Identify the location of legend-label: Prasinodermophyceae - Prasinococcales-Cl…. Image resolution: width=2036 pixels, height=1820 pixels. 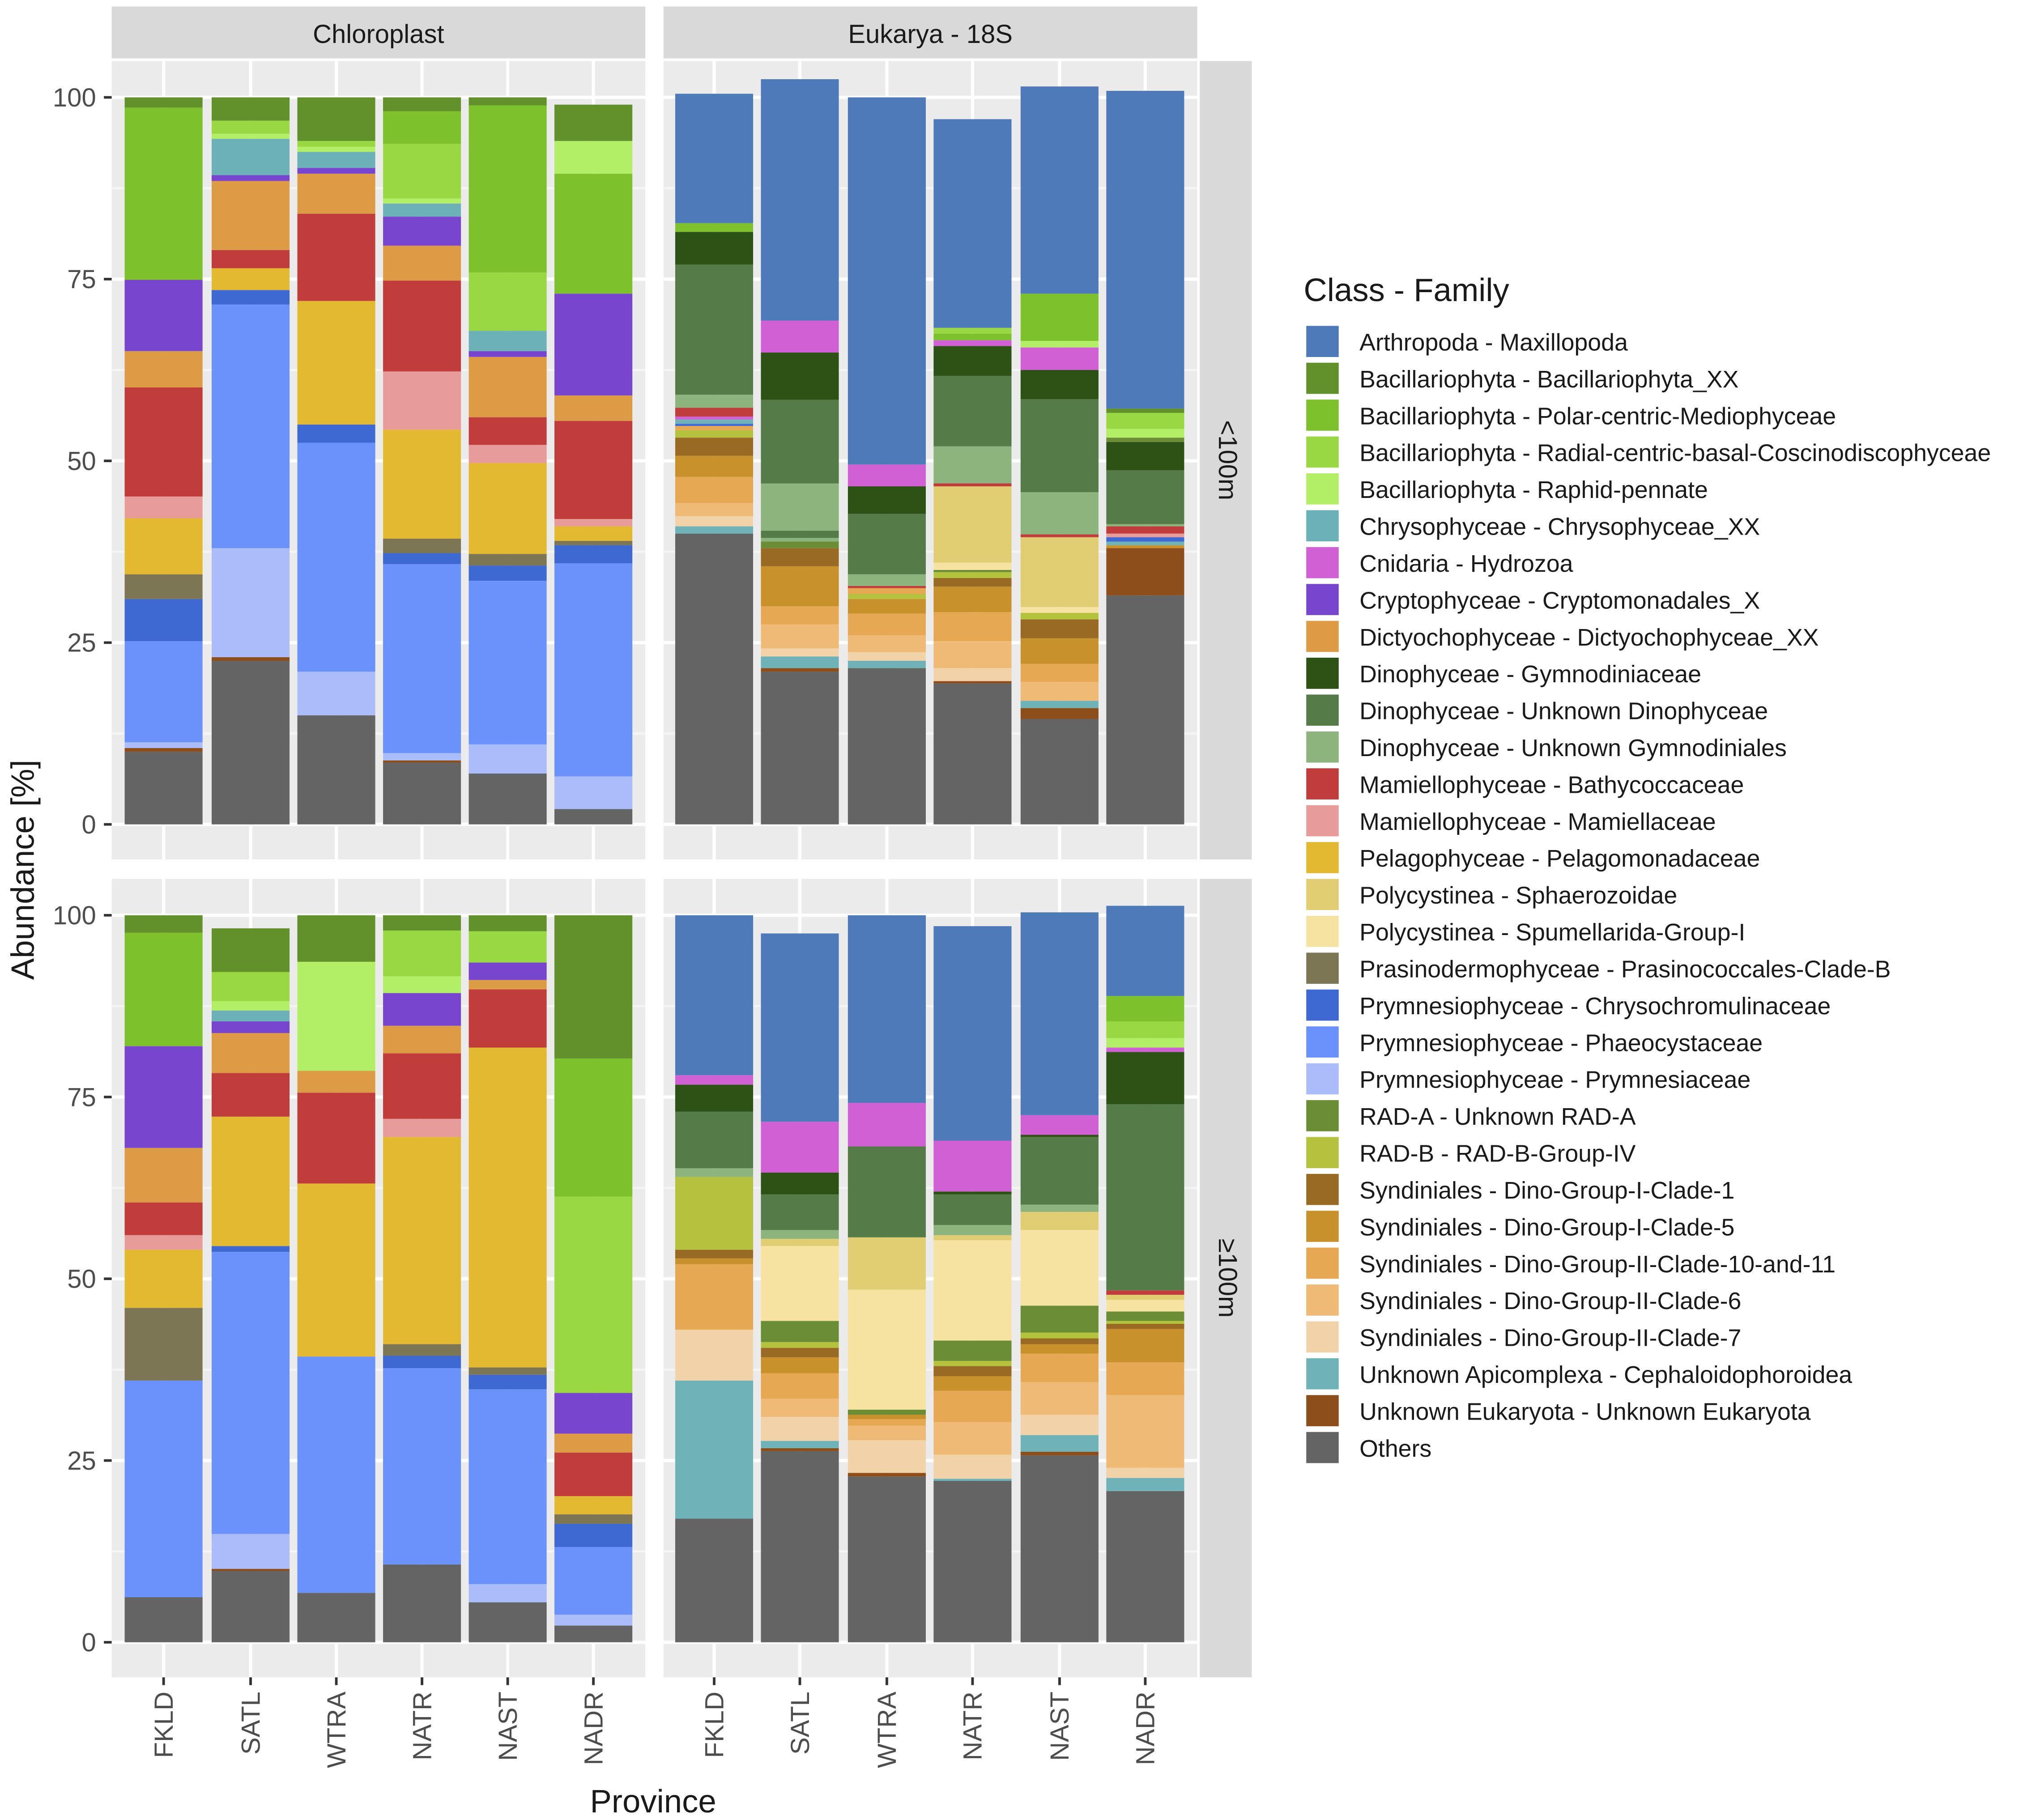
(1625, 969).